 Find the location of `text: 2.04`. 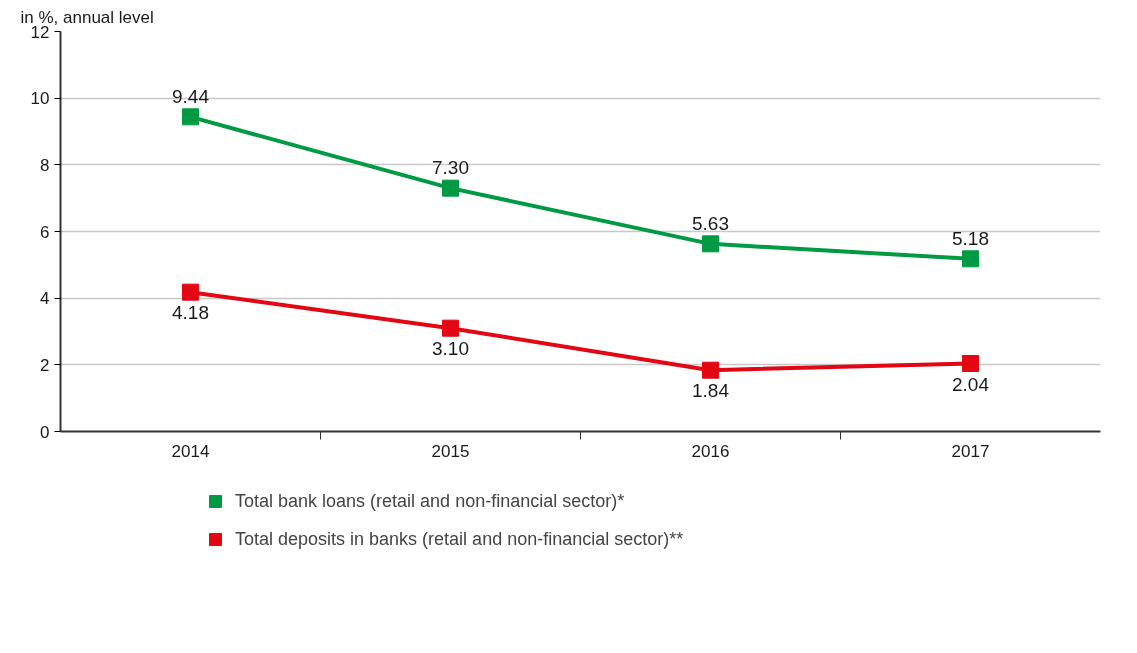

text: 2.04 is located at coordinates (970, 384).